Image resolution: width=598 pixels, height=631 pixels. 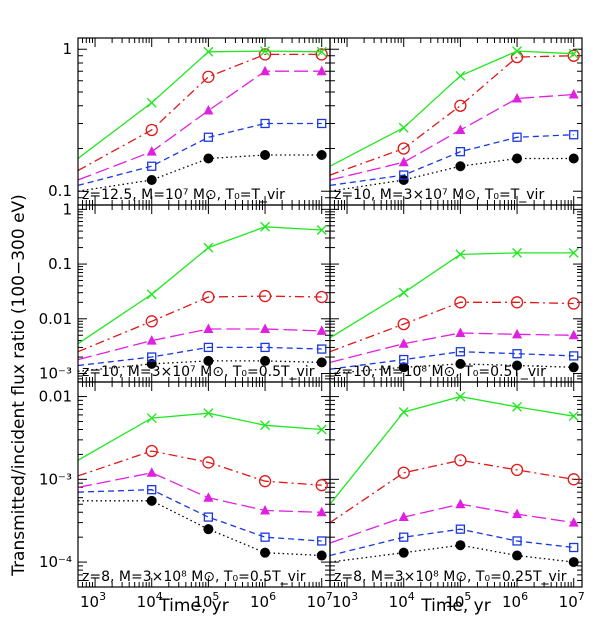 What do you see at coordinates (320, 600) in the screenshot?
I see `x-tick-label: 10⁷` at bounding box center [320, 600].